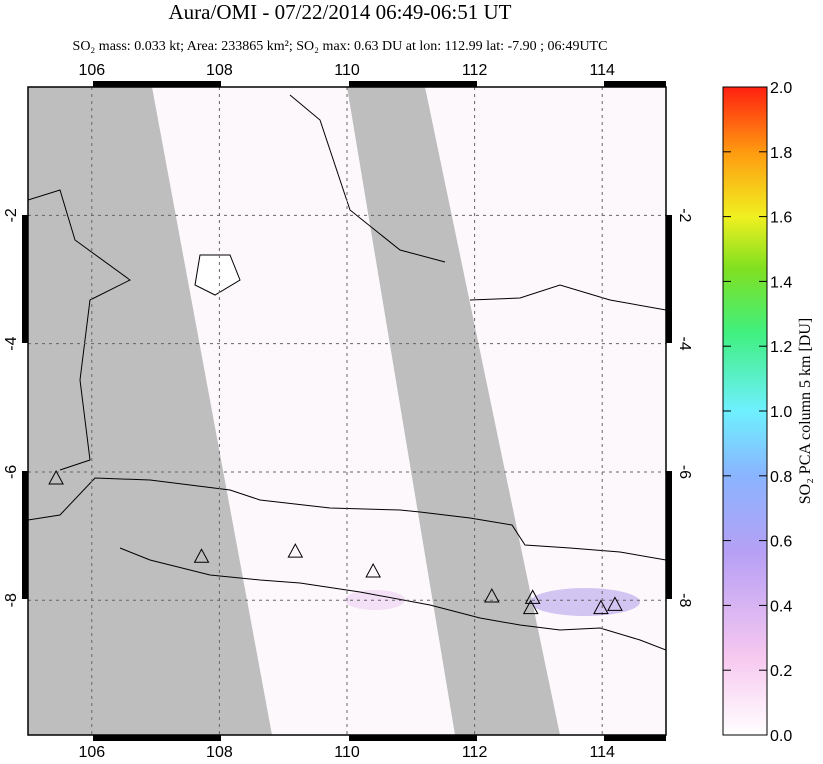  Describe the element at coordinates (781, 218) in the screenshot. I see `colorbar-tick-label: 1.6` at that location.